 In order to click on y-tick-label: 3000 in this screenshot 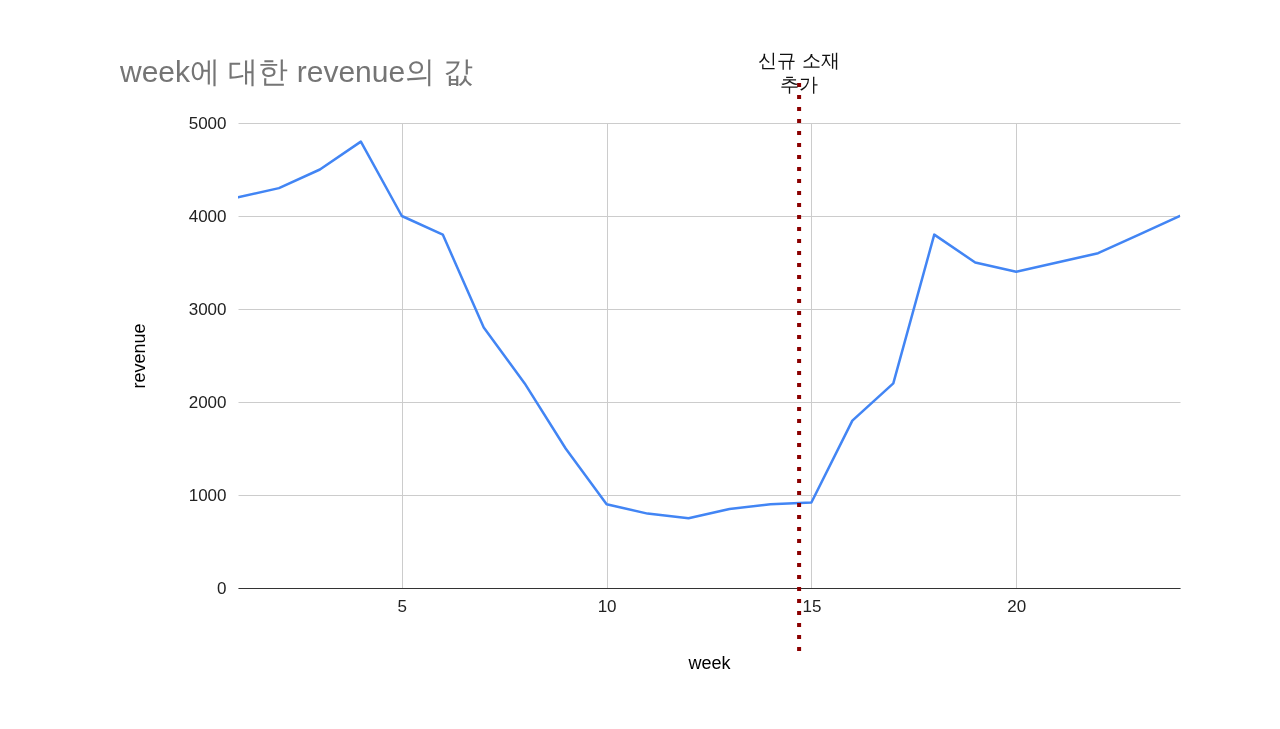, I will do `click(207, 309)`.